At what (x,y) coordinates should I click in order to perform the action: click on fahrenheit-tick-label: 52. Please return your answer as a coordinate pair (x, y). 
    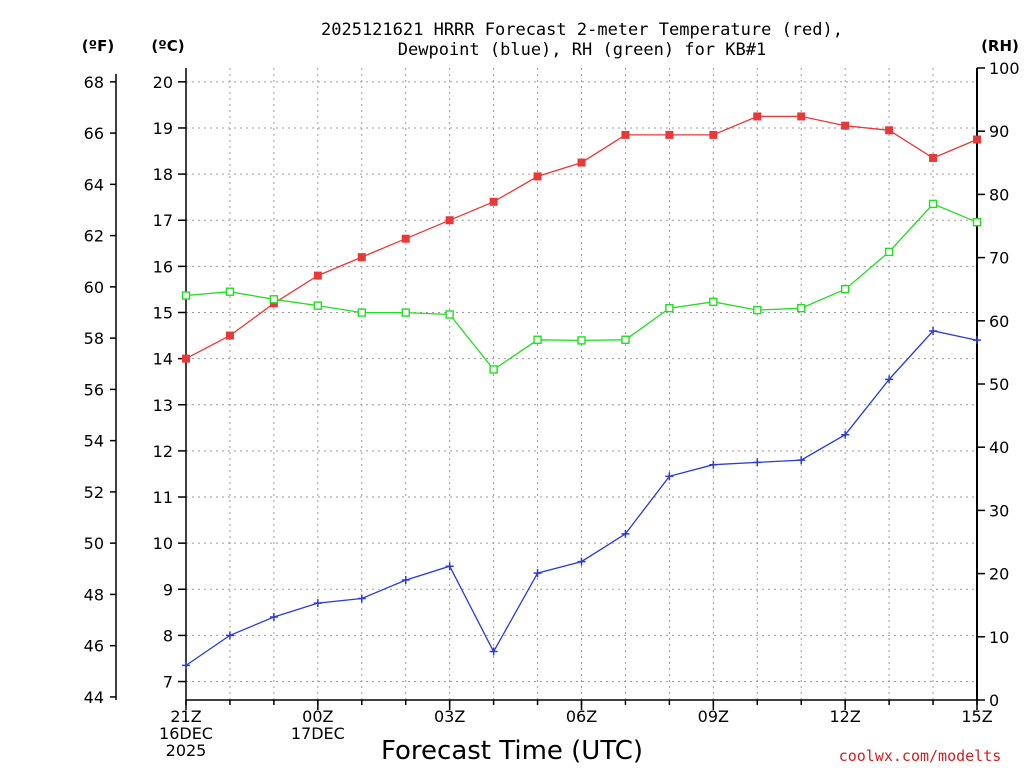
    Looking at the image, I should click on (94, 492).